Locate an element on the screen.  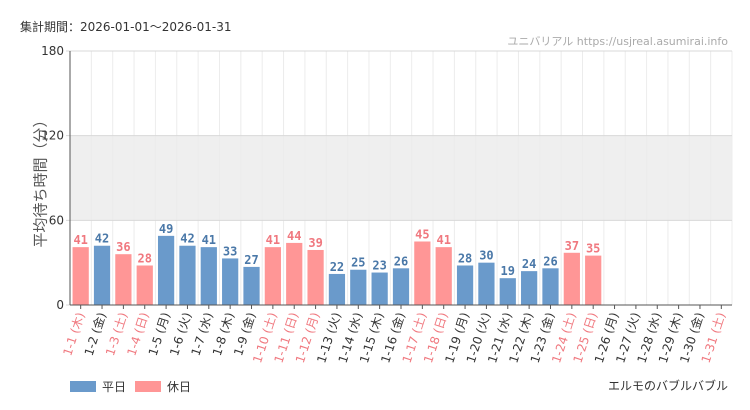
data-label: 33 is located at coordinates (230, 251).